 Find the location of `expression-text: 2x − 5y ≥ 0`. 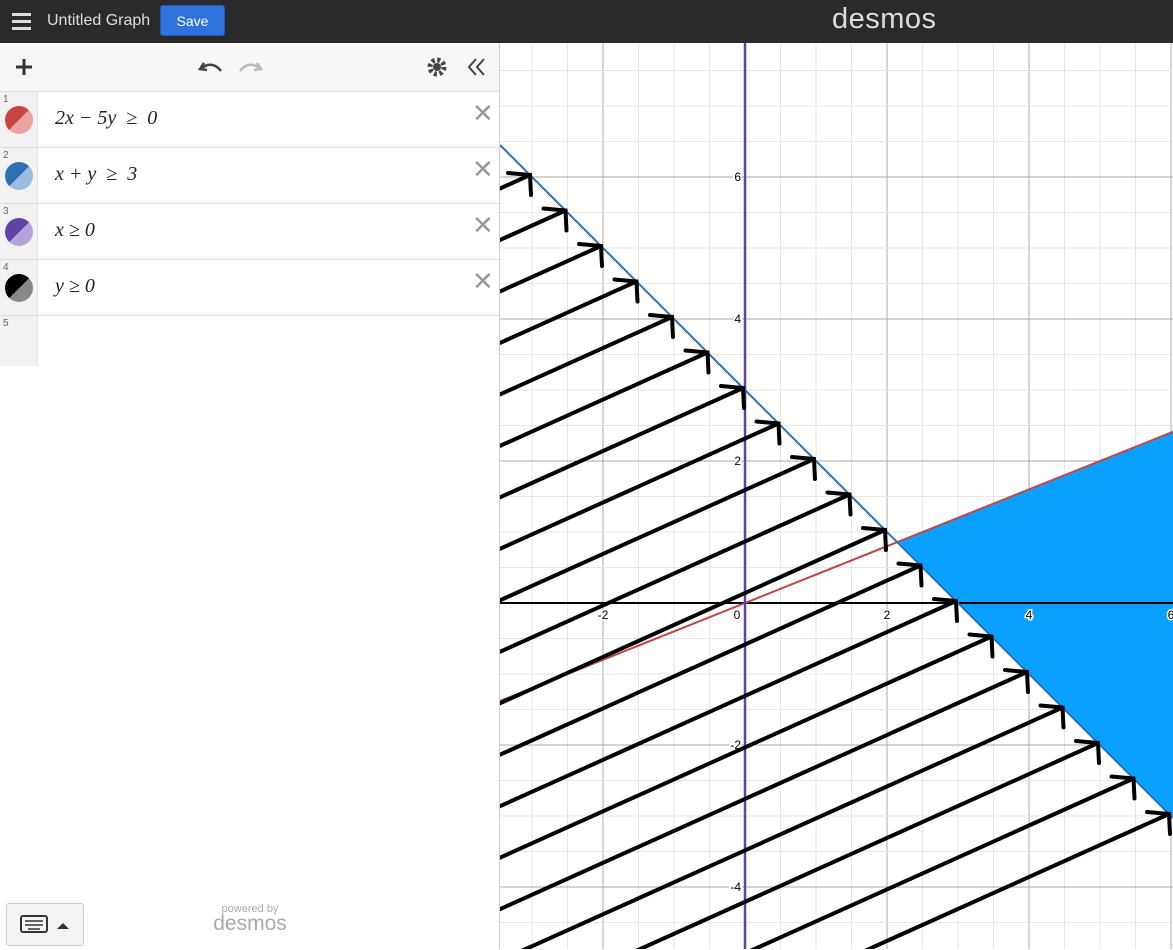

expression-text: 2x − 5y ≥ 0 is located at coordinates (106, 118).